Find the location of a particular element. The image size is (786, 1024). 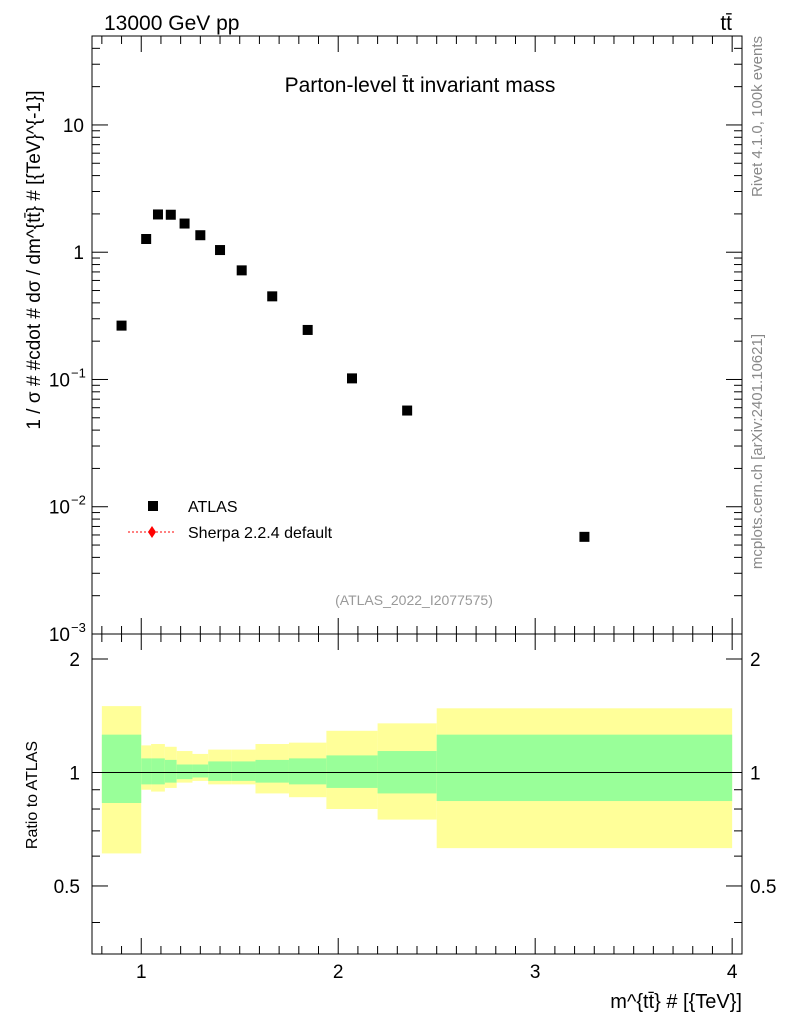

legend-sherpa-marker is located at coordinates (152, 532).